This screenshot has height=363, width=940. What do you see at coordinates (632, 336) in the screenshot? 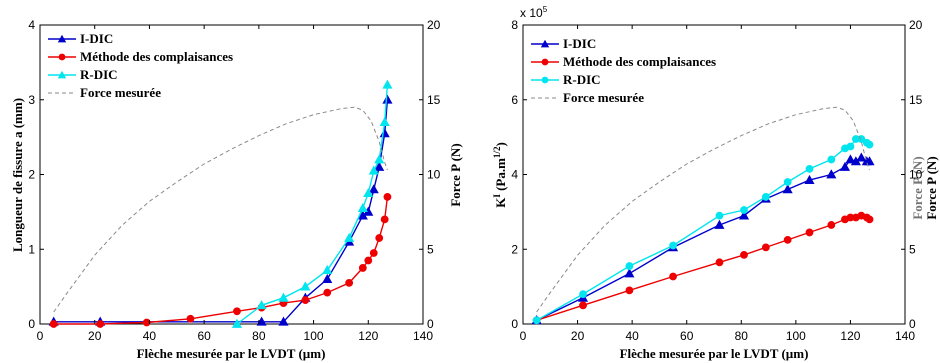
I see `x-tick-label: 40` at bounding box center [632, 336].